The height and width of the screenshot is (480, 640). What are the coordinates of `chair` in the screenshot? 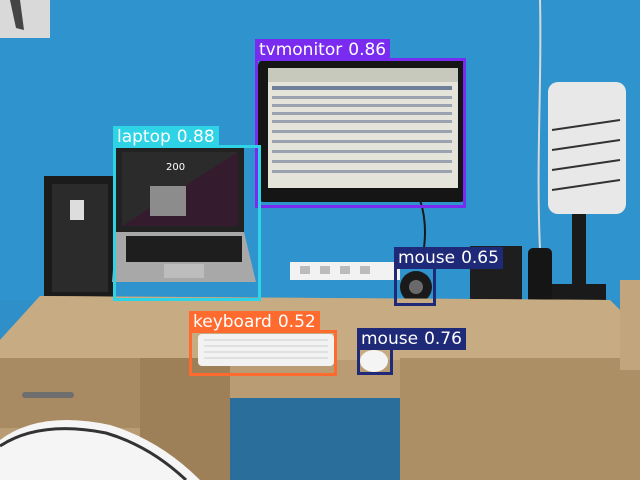 It's located at (100, 450).